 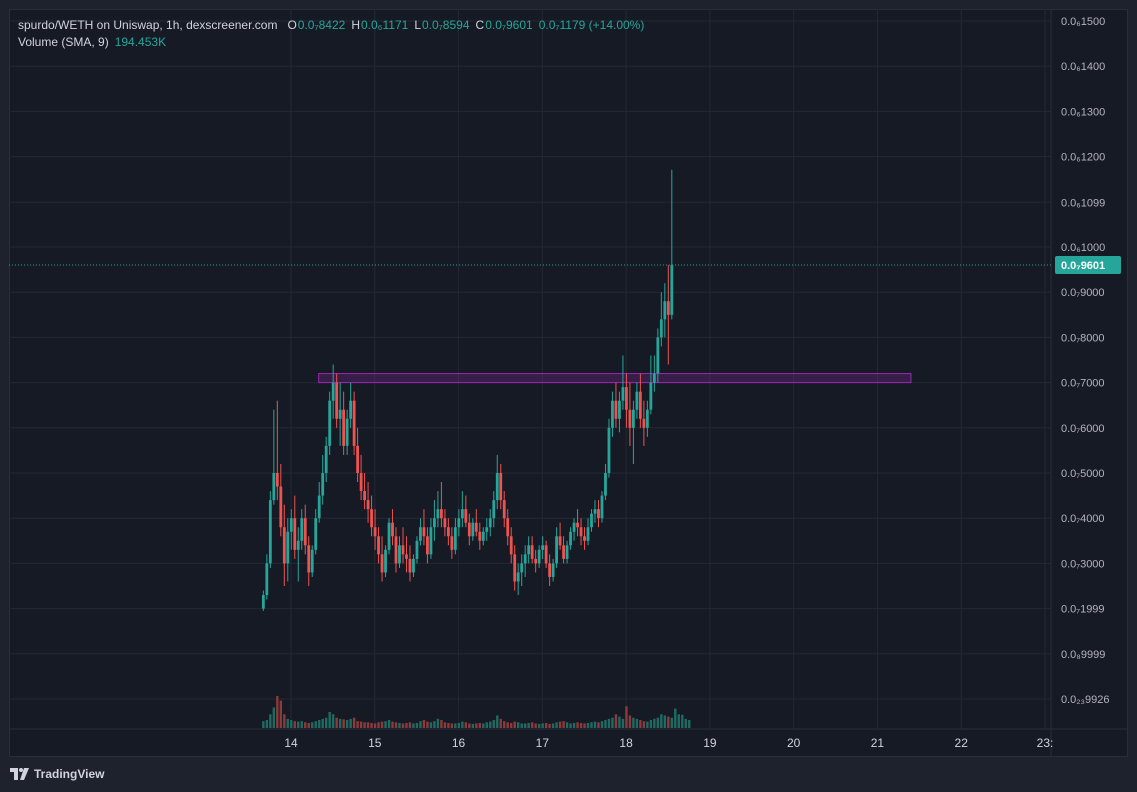 What do you see at coordinates (57, 774) in the screenshot?
I see `tradingview-branding: TradingView` at bounding box center [57, 774].